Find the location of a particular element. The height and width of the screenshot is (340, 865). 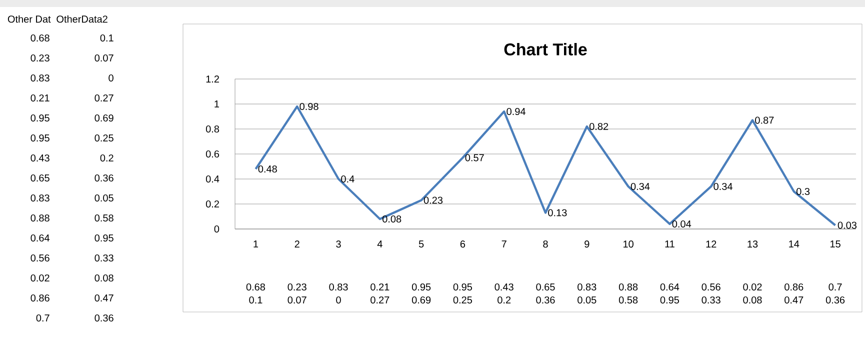

x-tick-label: 5 is located at coordinates (421, 244).